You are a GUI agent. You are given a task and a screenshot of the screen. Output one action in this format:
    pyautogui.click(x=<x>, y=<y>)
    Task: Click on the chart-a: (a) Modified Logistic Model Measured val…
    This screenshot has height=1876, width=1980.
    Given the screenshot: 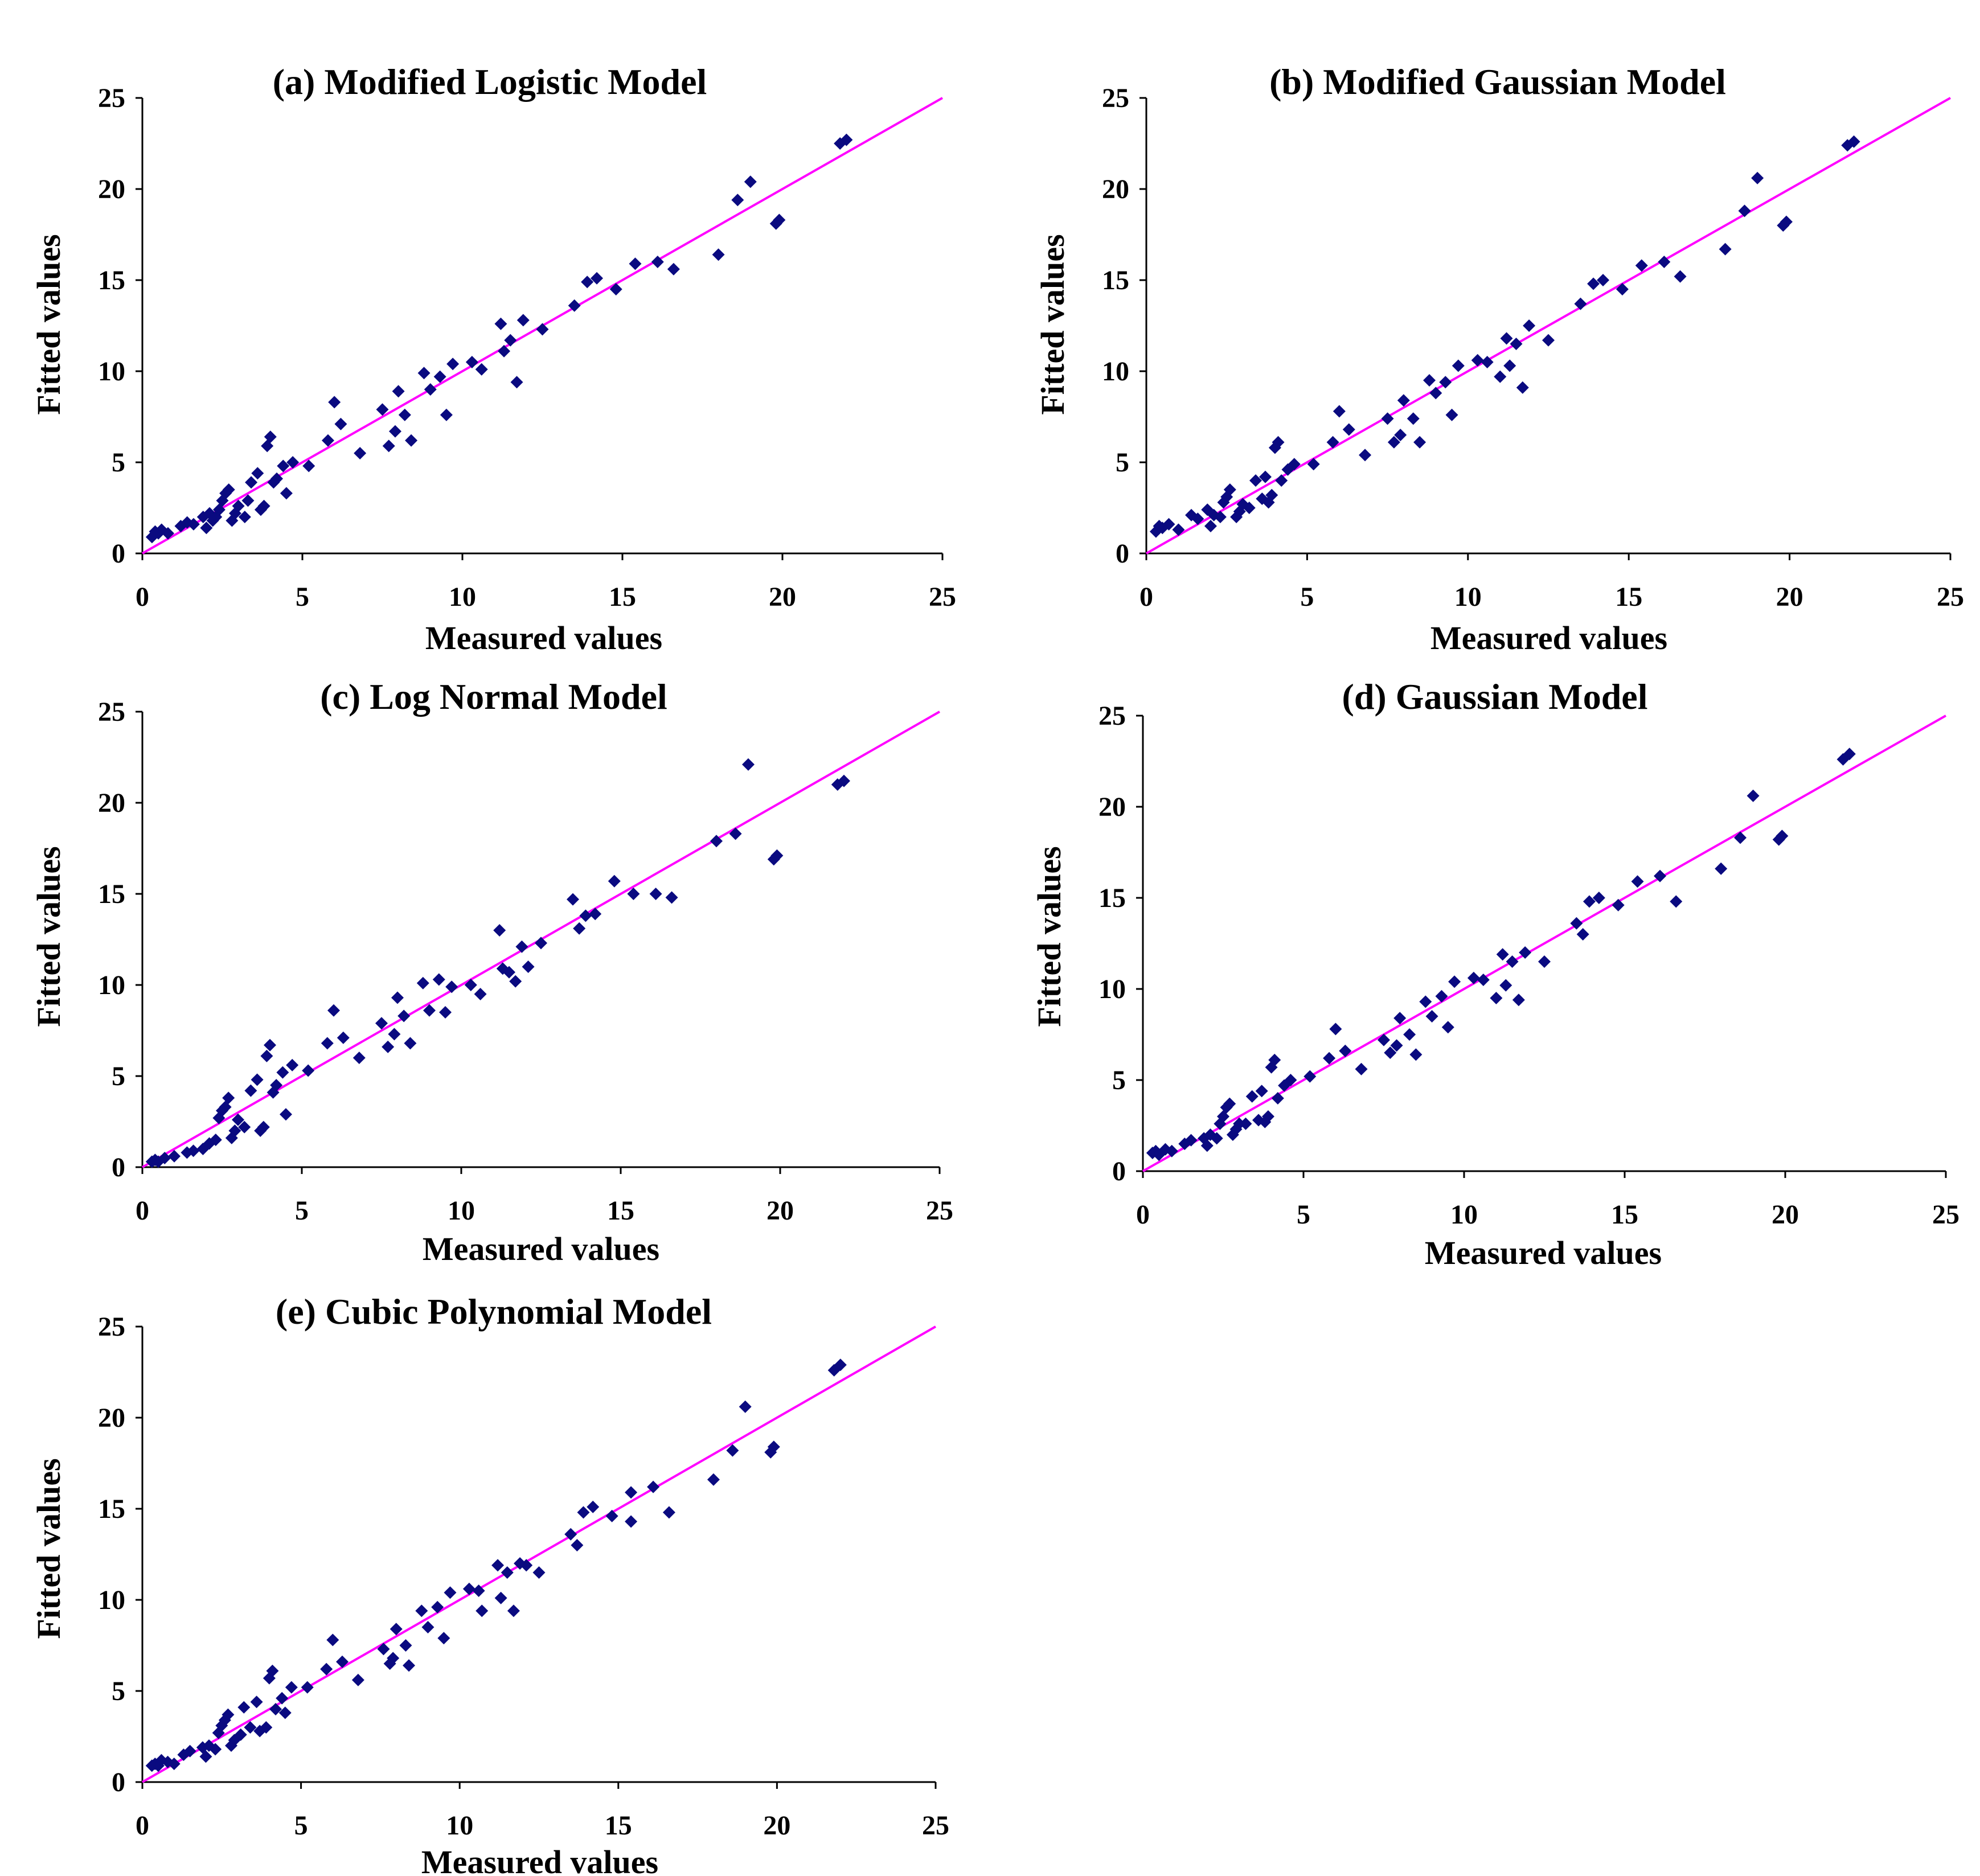 What is the action you would take?
    pyautogui.click(x=493, y=358)
    